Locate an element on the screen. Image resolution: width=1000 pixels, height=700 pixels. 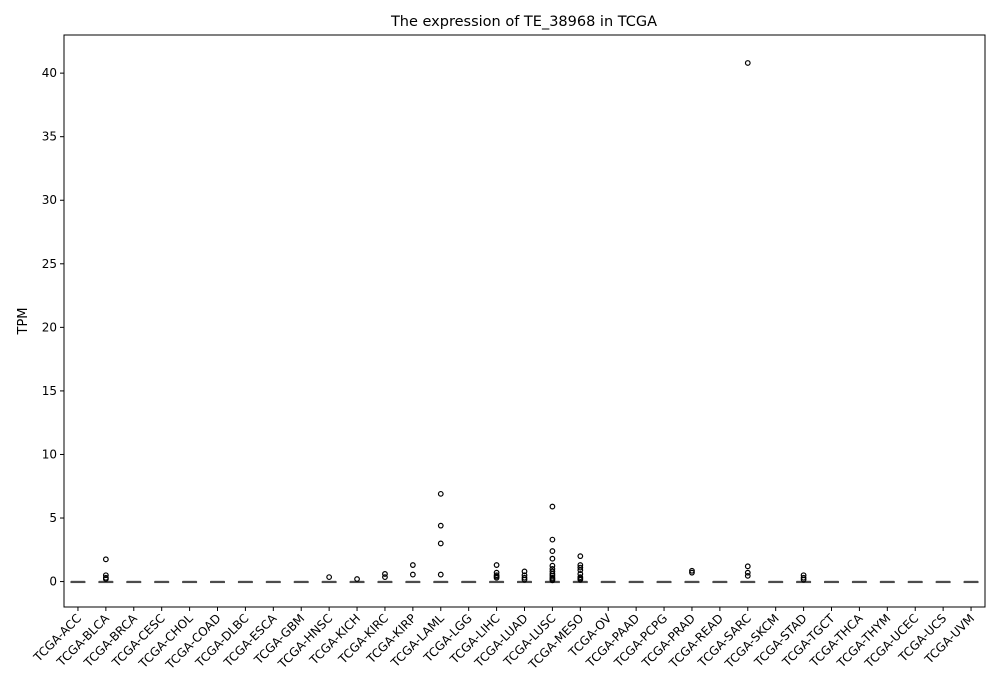
y-tick-label: 30 is located at coordinates (49, 200).